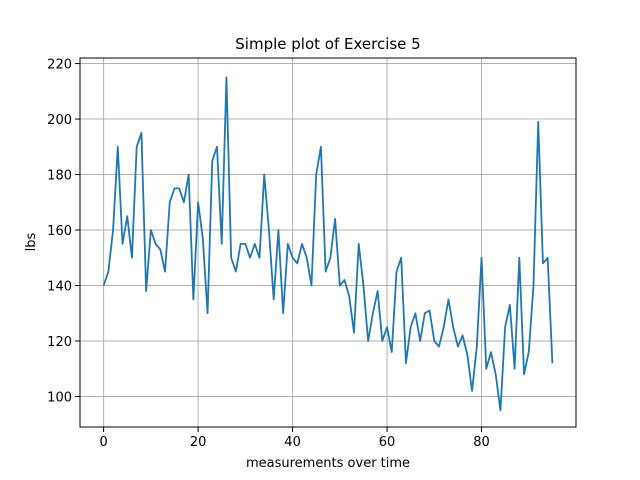 The image size is (640, 480). What do you see at coordinates (292, 442) in the screenshot?
I see `x-tick-label: 40` at bounding box center [292, 442].